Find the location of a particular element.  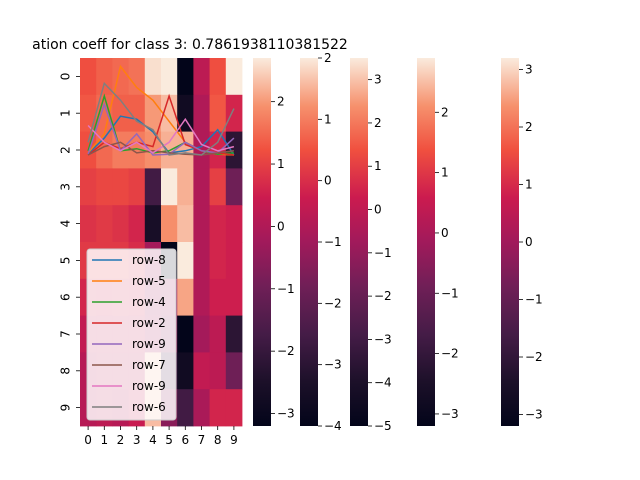

y-tick-label: 9 is located at coordinates (66, 408).